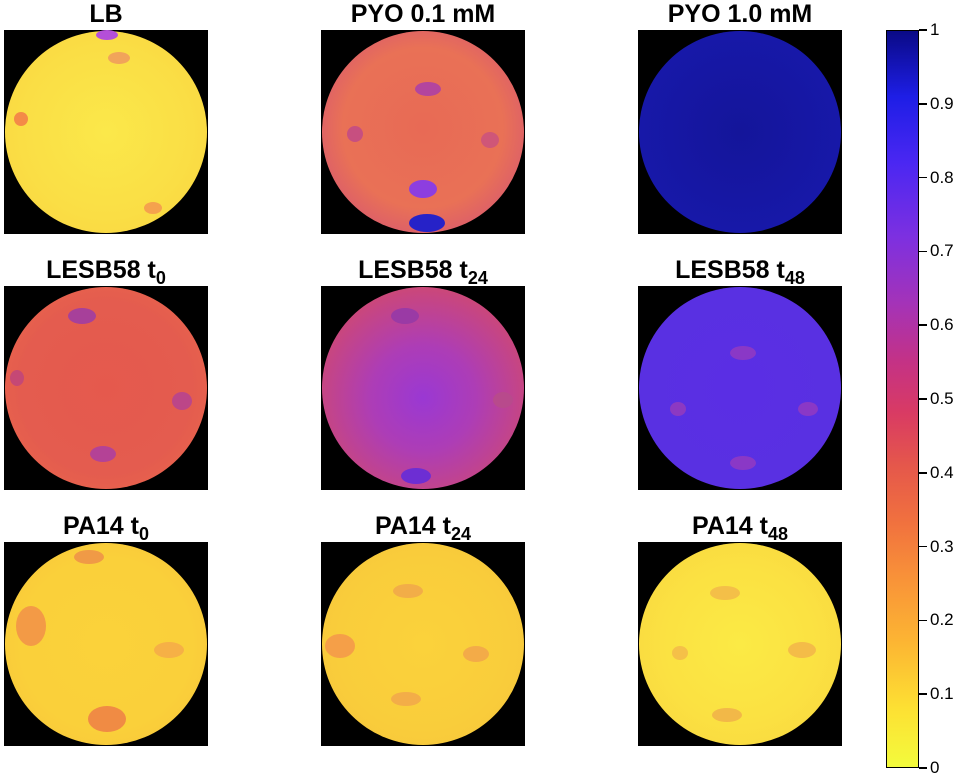 The image size is (964, 782). Describe the element at coordinates (942, 472) in the screenshot. I see `colorbar-tick-label: 0.4` at that location.